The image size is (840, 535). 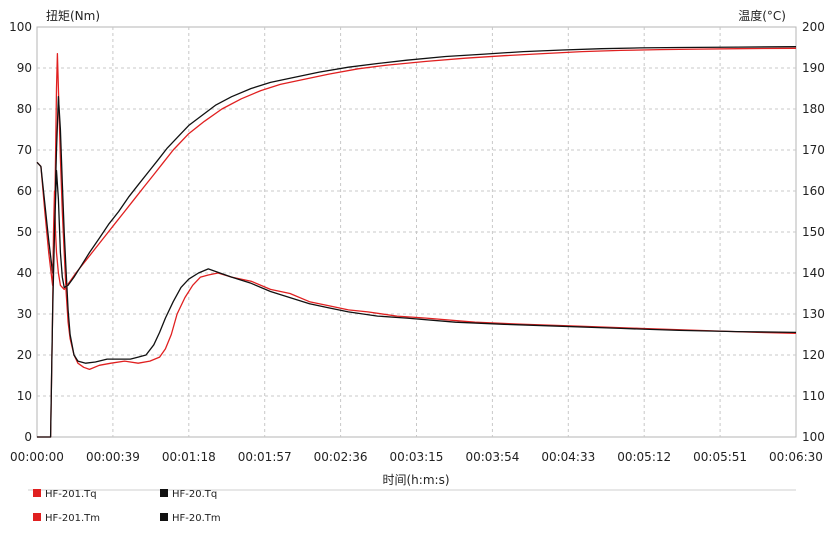 I want to click on y-right-tick-label: 130, so click(x=813, y=314).